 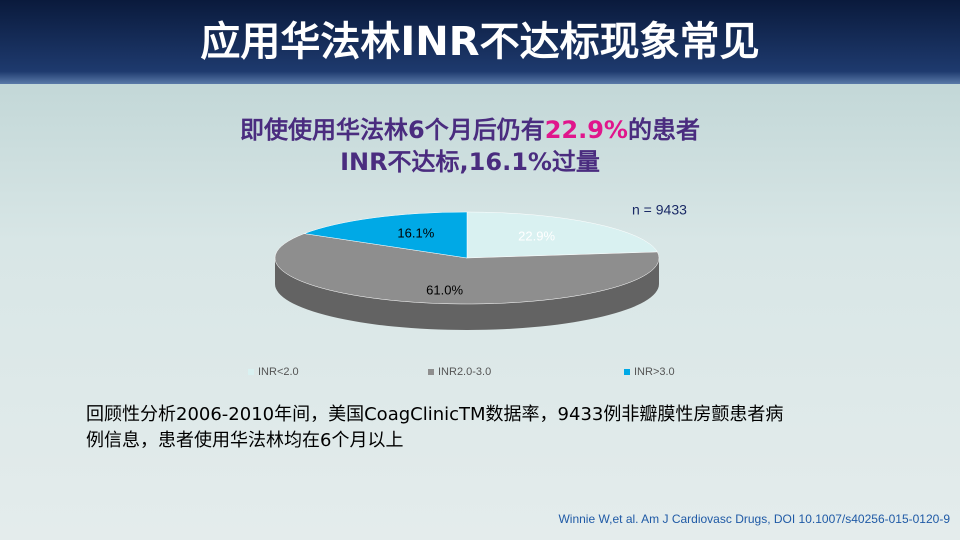 I want to click on annotation: n = 9433, so click(x=659, y=210).